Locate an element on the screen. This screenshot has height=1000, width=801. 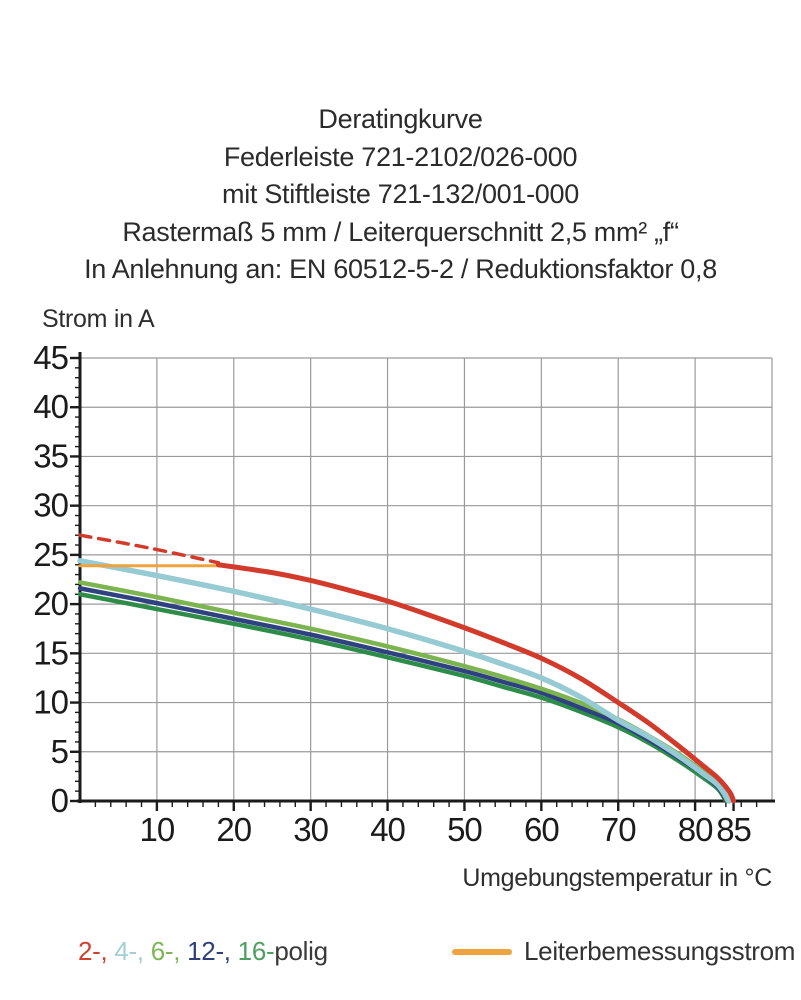
title-line-2: Federleiste 721-2102/026-000 is located at coordinates (400, 156).